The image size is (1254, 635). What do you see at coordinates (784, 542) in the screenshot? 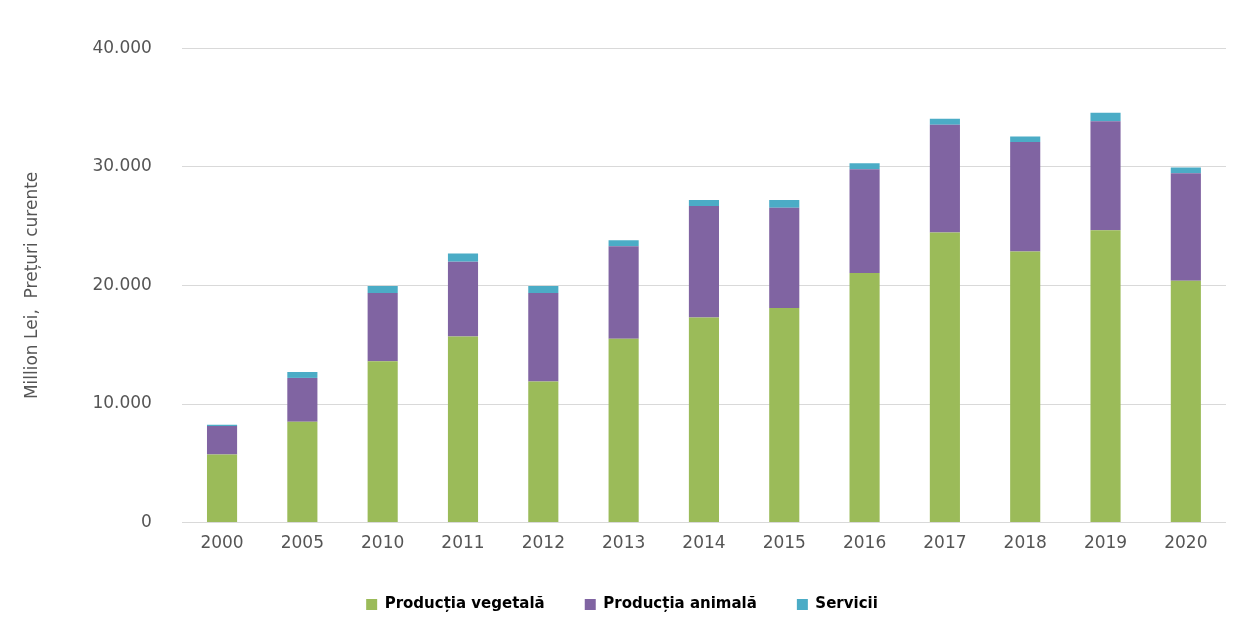
I see `x-tick-label: 2015` at bounding box center [784, 542].